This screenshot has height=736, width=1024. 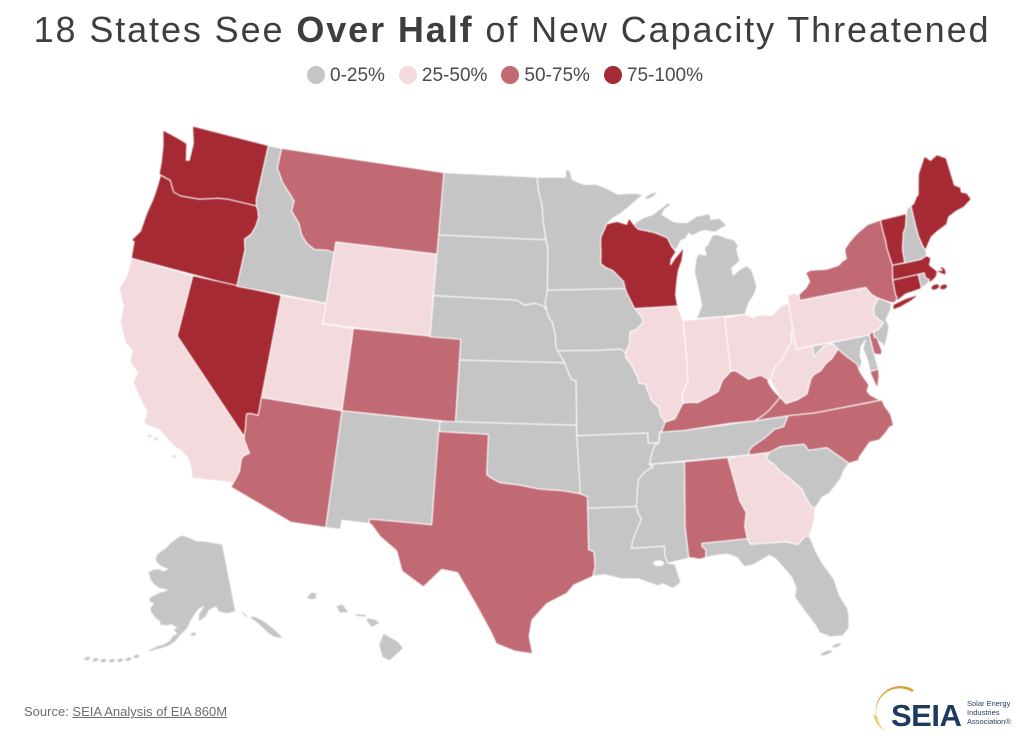 What do you see at coordinates (926, 715) in the screenshot?
I see `svg-text: SEIA` at bounding box center [926, 715].